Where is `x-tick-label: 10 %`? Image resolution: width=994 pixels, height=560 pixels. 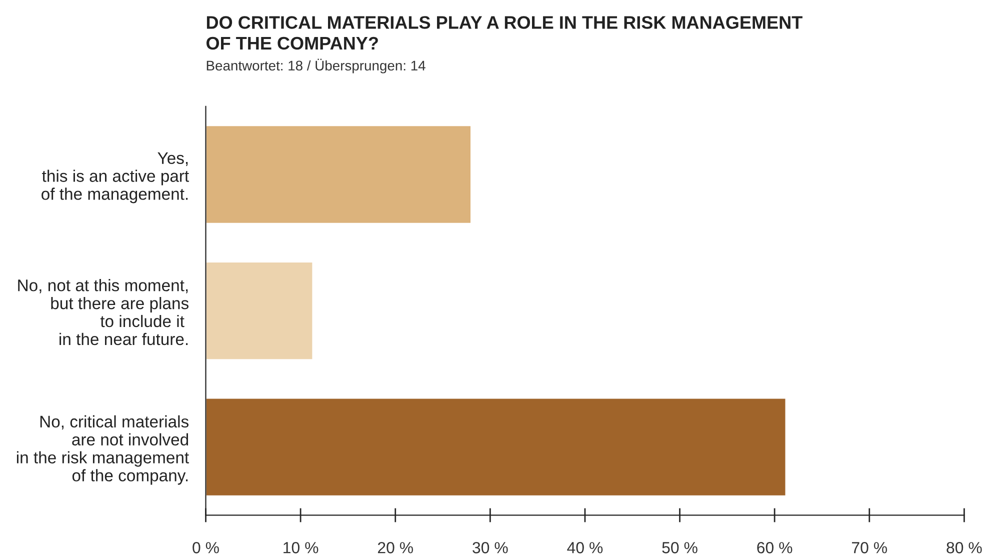
x-tick-label: 10 % is located at coordinates (301, 548).